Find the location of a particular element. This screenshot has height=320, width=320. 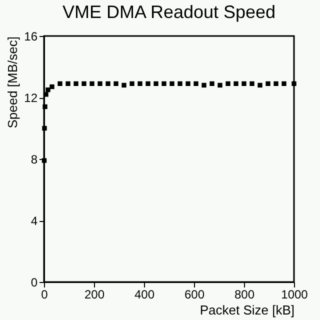

y-tick-label: 0 is located at coordinates (34, 283).